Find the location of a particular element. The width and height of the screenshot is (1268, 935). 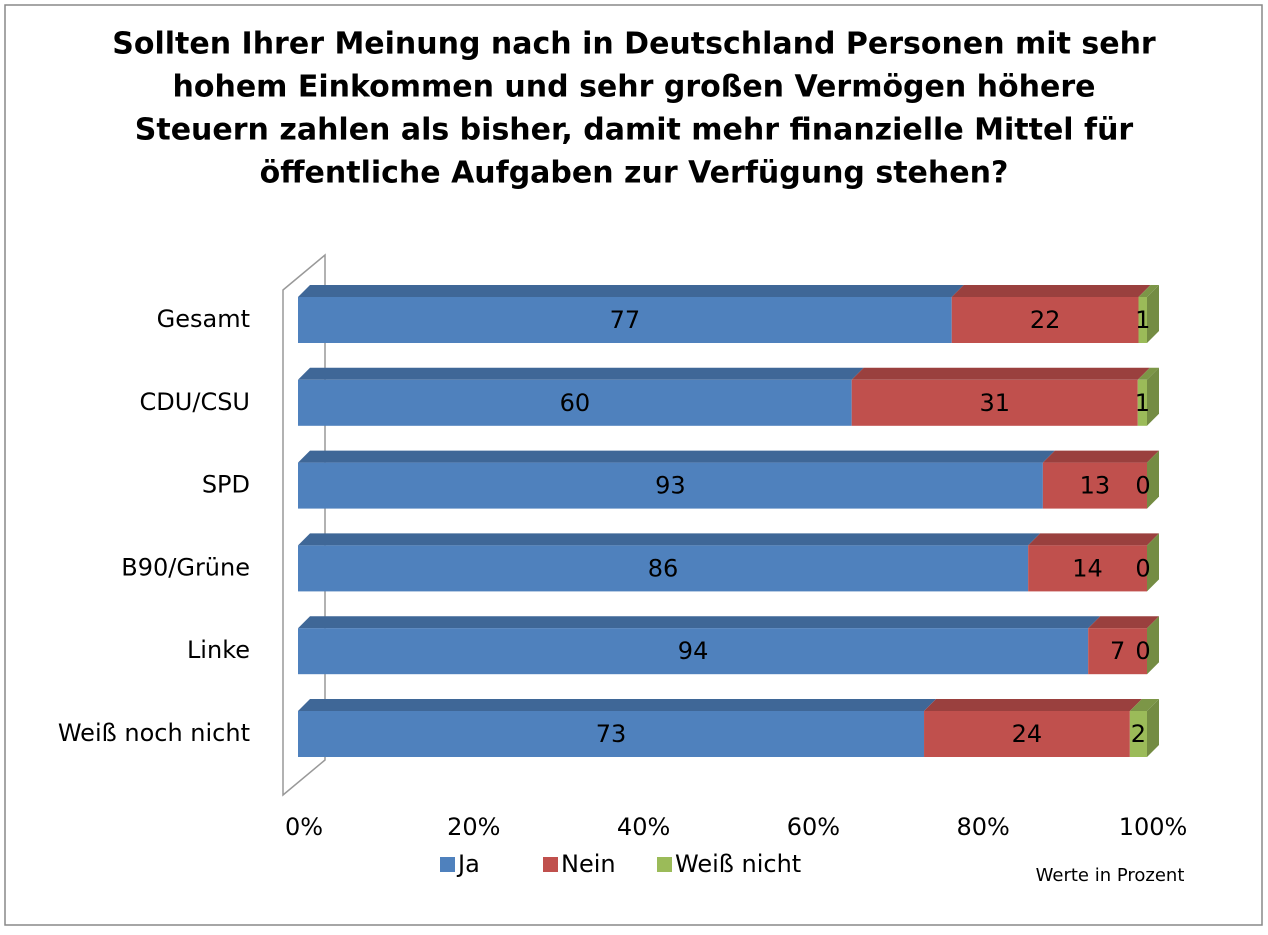

value-label: 24 is located at coordinates (1027, 734).